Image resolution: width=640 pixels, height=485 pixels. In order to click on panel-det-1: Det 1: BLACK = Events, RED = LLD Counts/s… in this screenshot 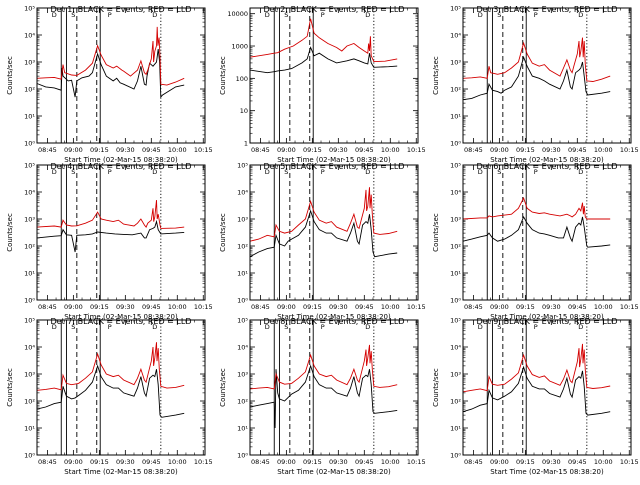, I will do `click(109, 85)`.